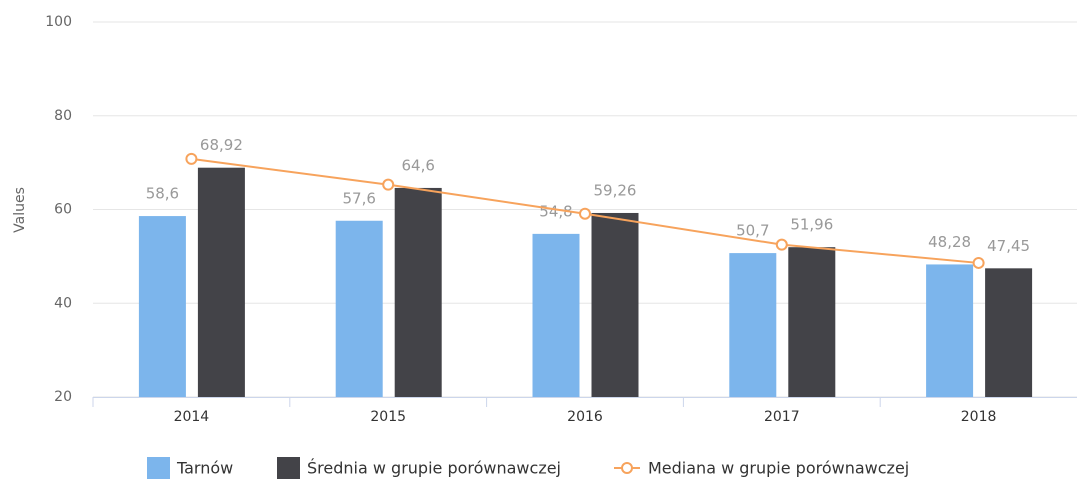 Image resolution: width=1077 pixels, height=484 pixels. I want to click on x-tick-label: 2018, so click(979, 417).